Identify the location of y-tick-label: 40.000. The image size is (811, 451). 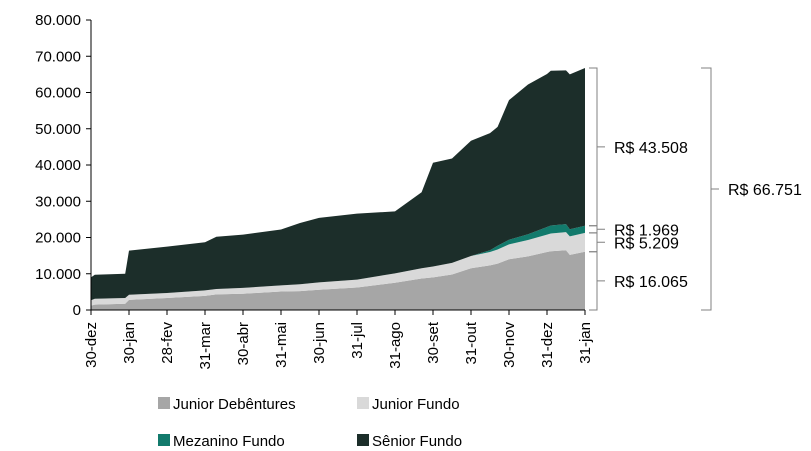
(58, 165).